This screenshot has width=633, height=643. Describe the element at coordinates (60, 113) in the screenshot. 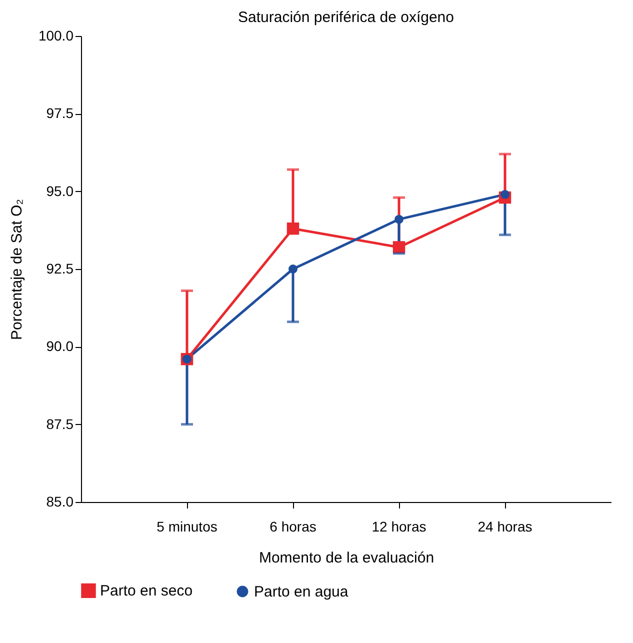

I see `y-tick-label: 97.5` at that location.